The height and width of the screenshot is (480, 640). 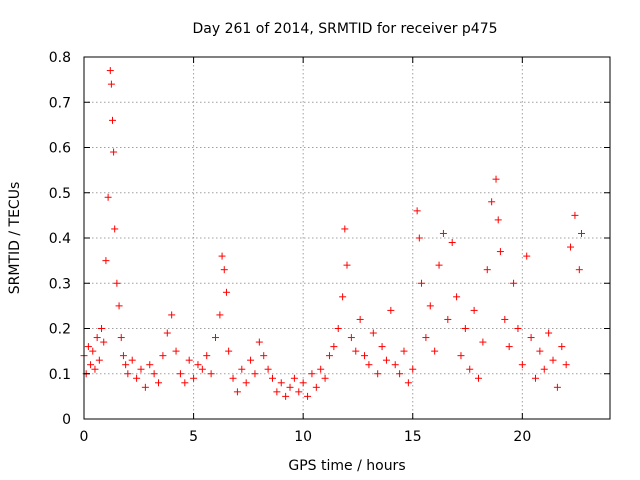 What do you see at coordinates (60, 103) in the screenshot?
I see `y-tick-label: 0.7` at bounding box center [60, 103].